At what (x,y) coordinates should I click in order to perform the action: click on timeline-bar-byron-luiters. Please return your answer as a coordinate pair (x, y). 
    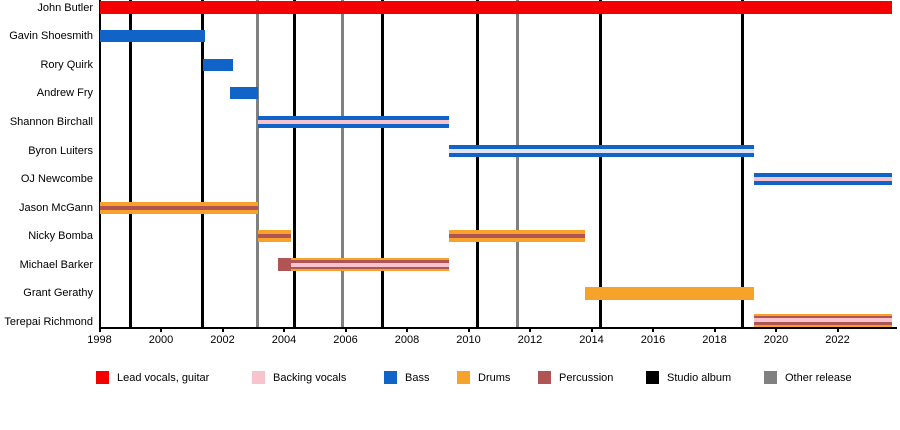
    Looking at the image, I should click on (601, 150).